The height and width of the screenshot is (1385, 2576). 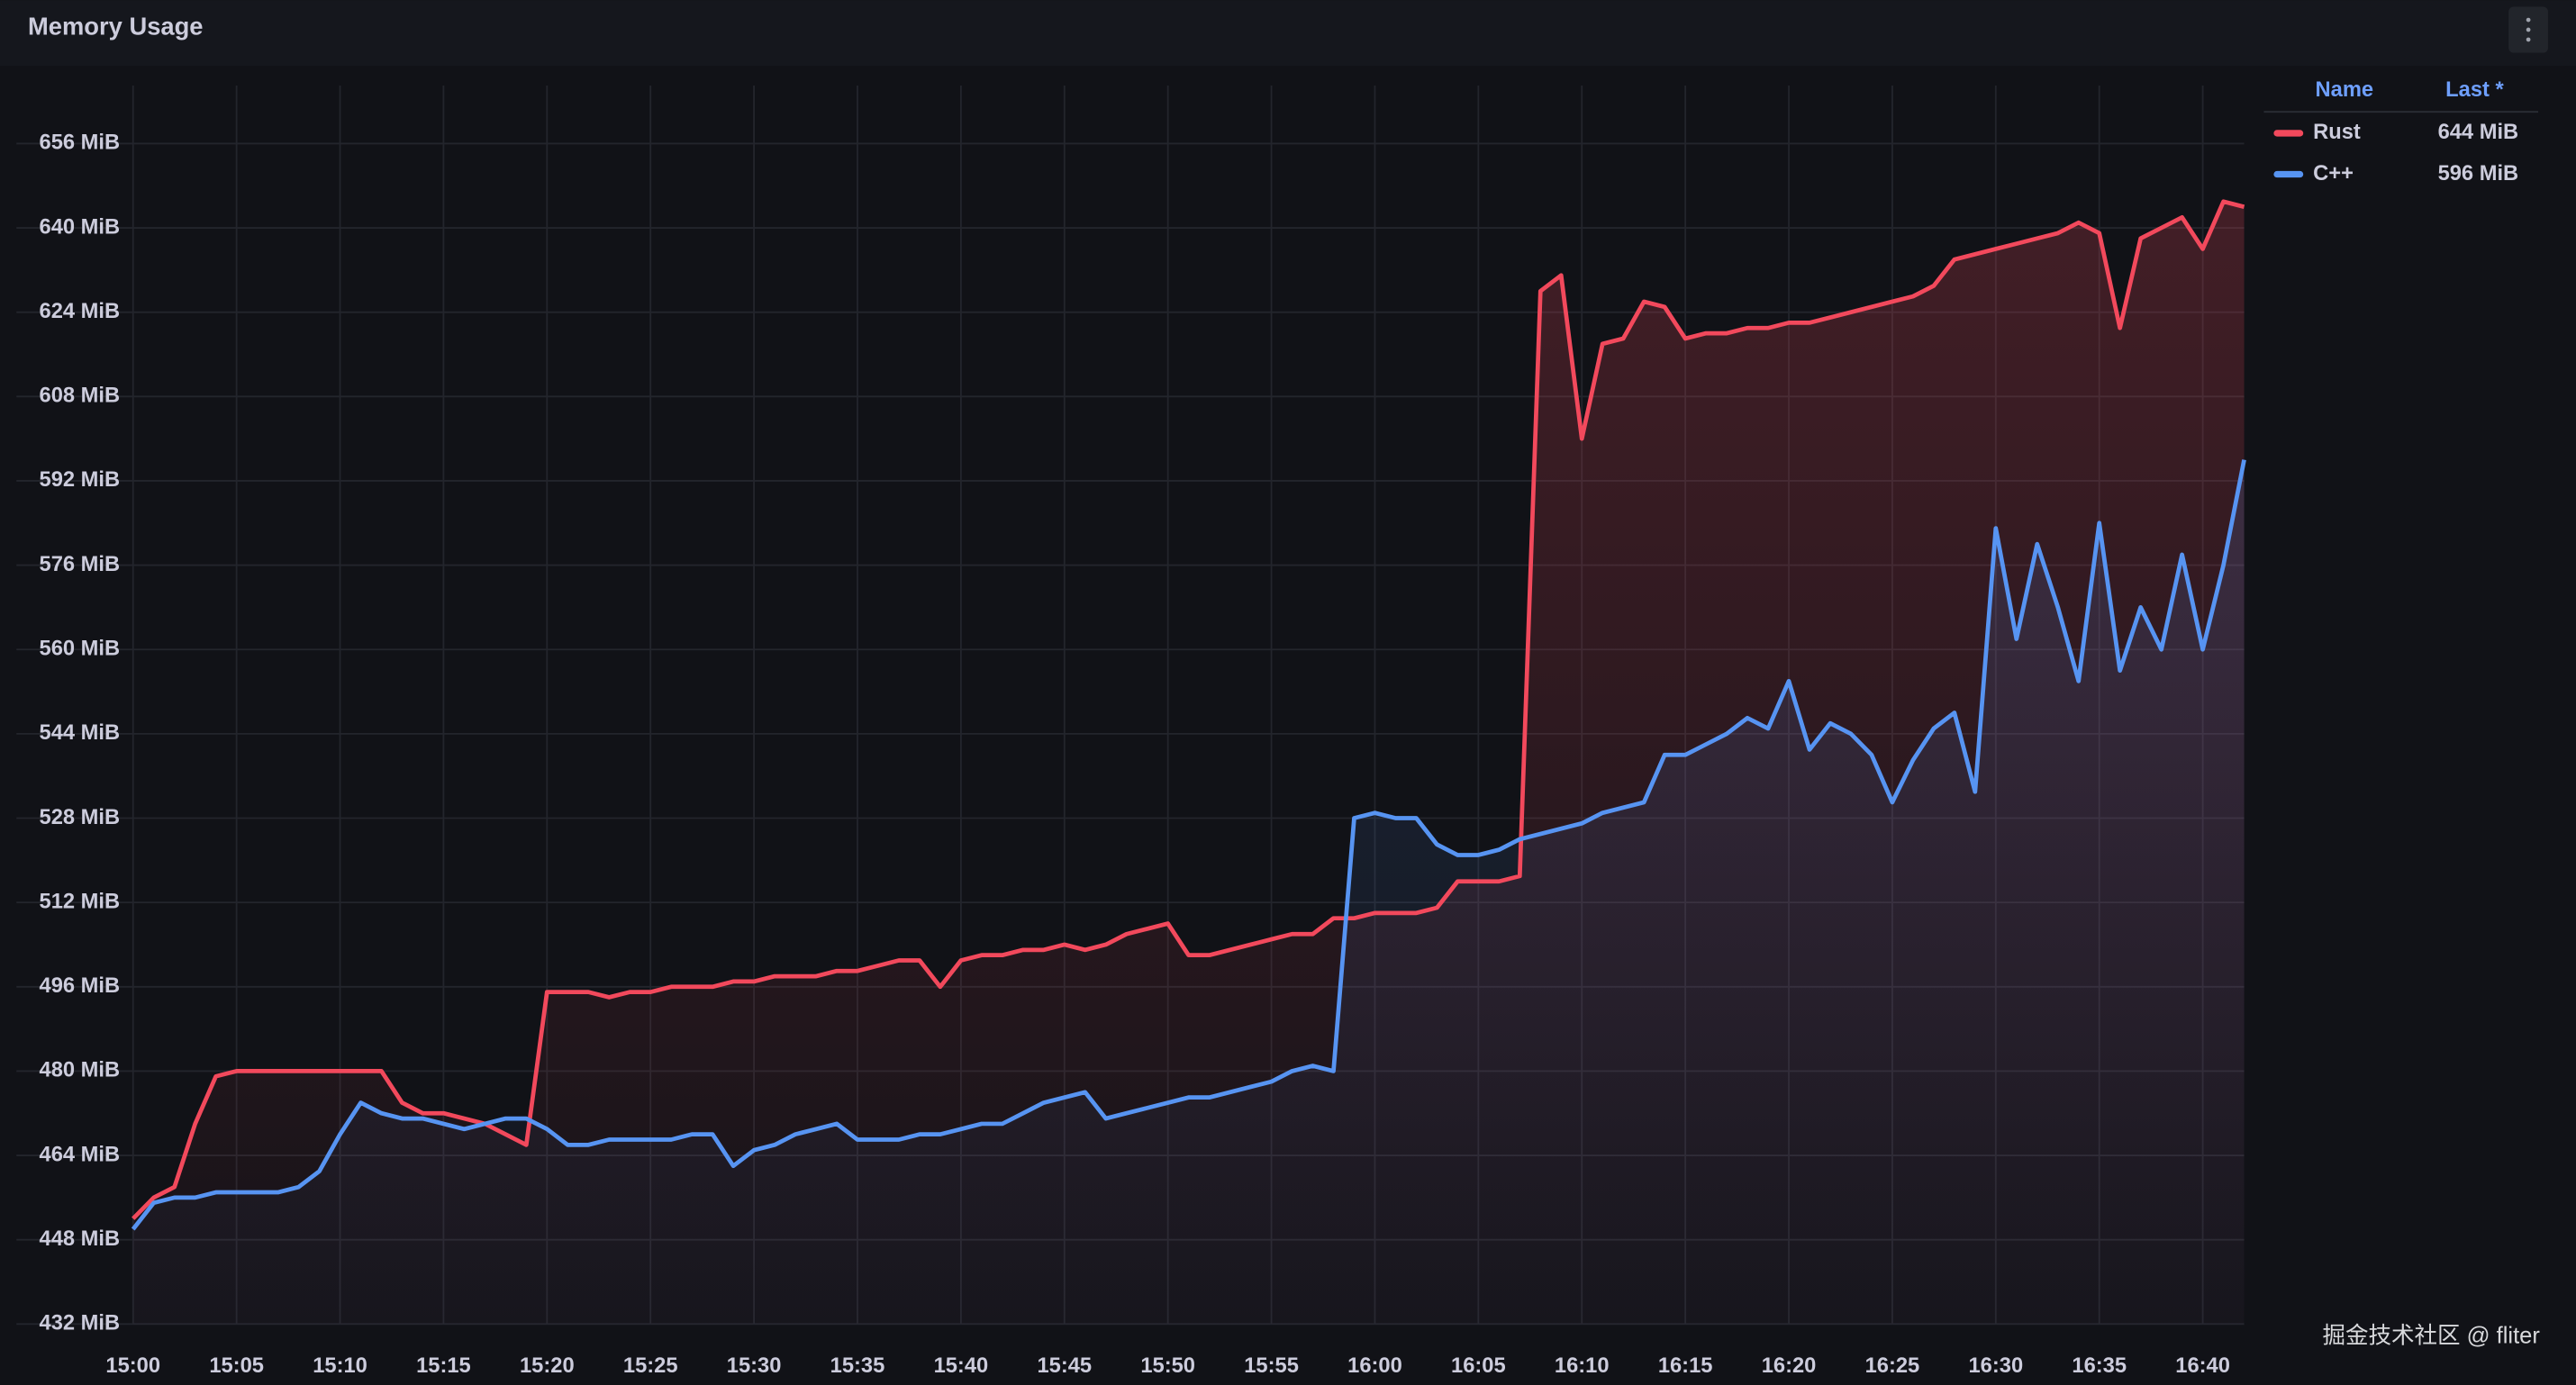 What do you see at coordinates (80, 396) in the screenshot?
I see `y-tick-label: 608 MiB` at bounding box center [80, 396].